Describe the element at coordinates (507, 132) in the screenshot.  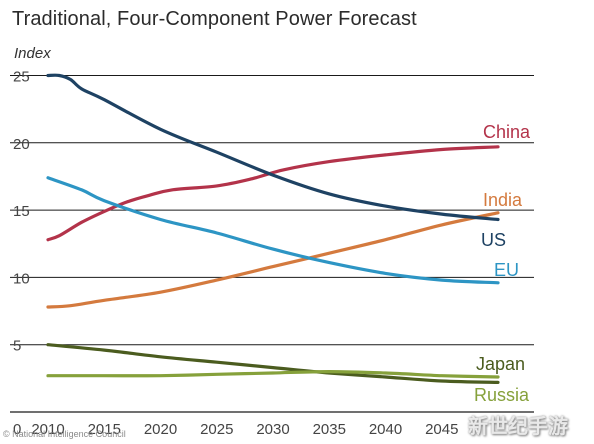
I see `series-label-china: China` at that location.